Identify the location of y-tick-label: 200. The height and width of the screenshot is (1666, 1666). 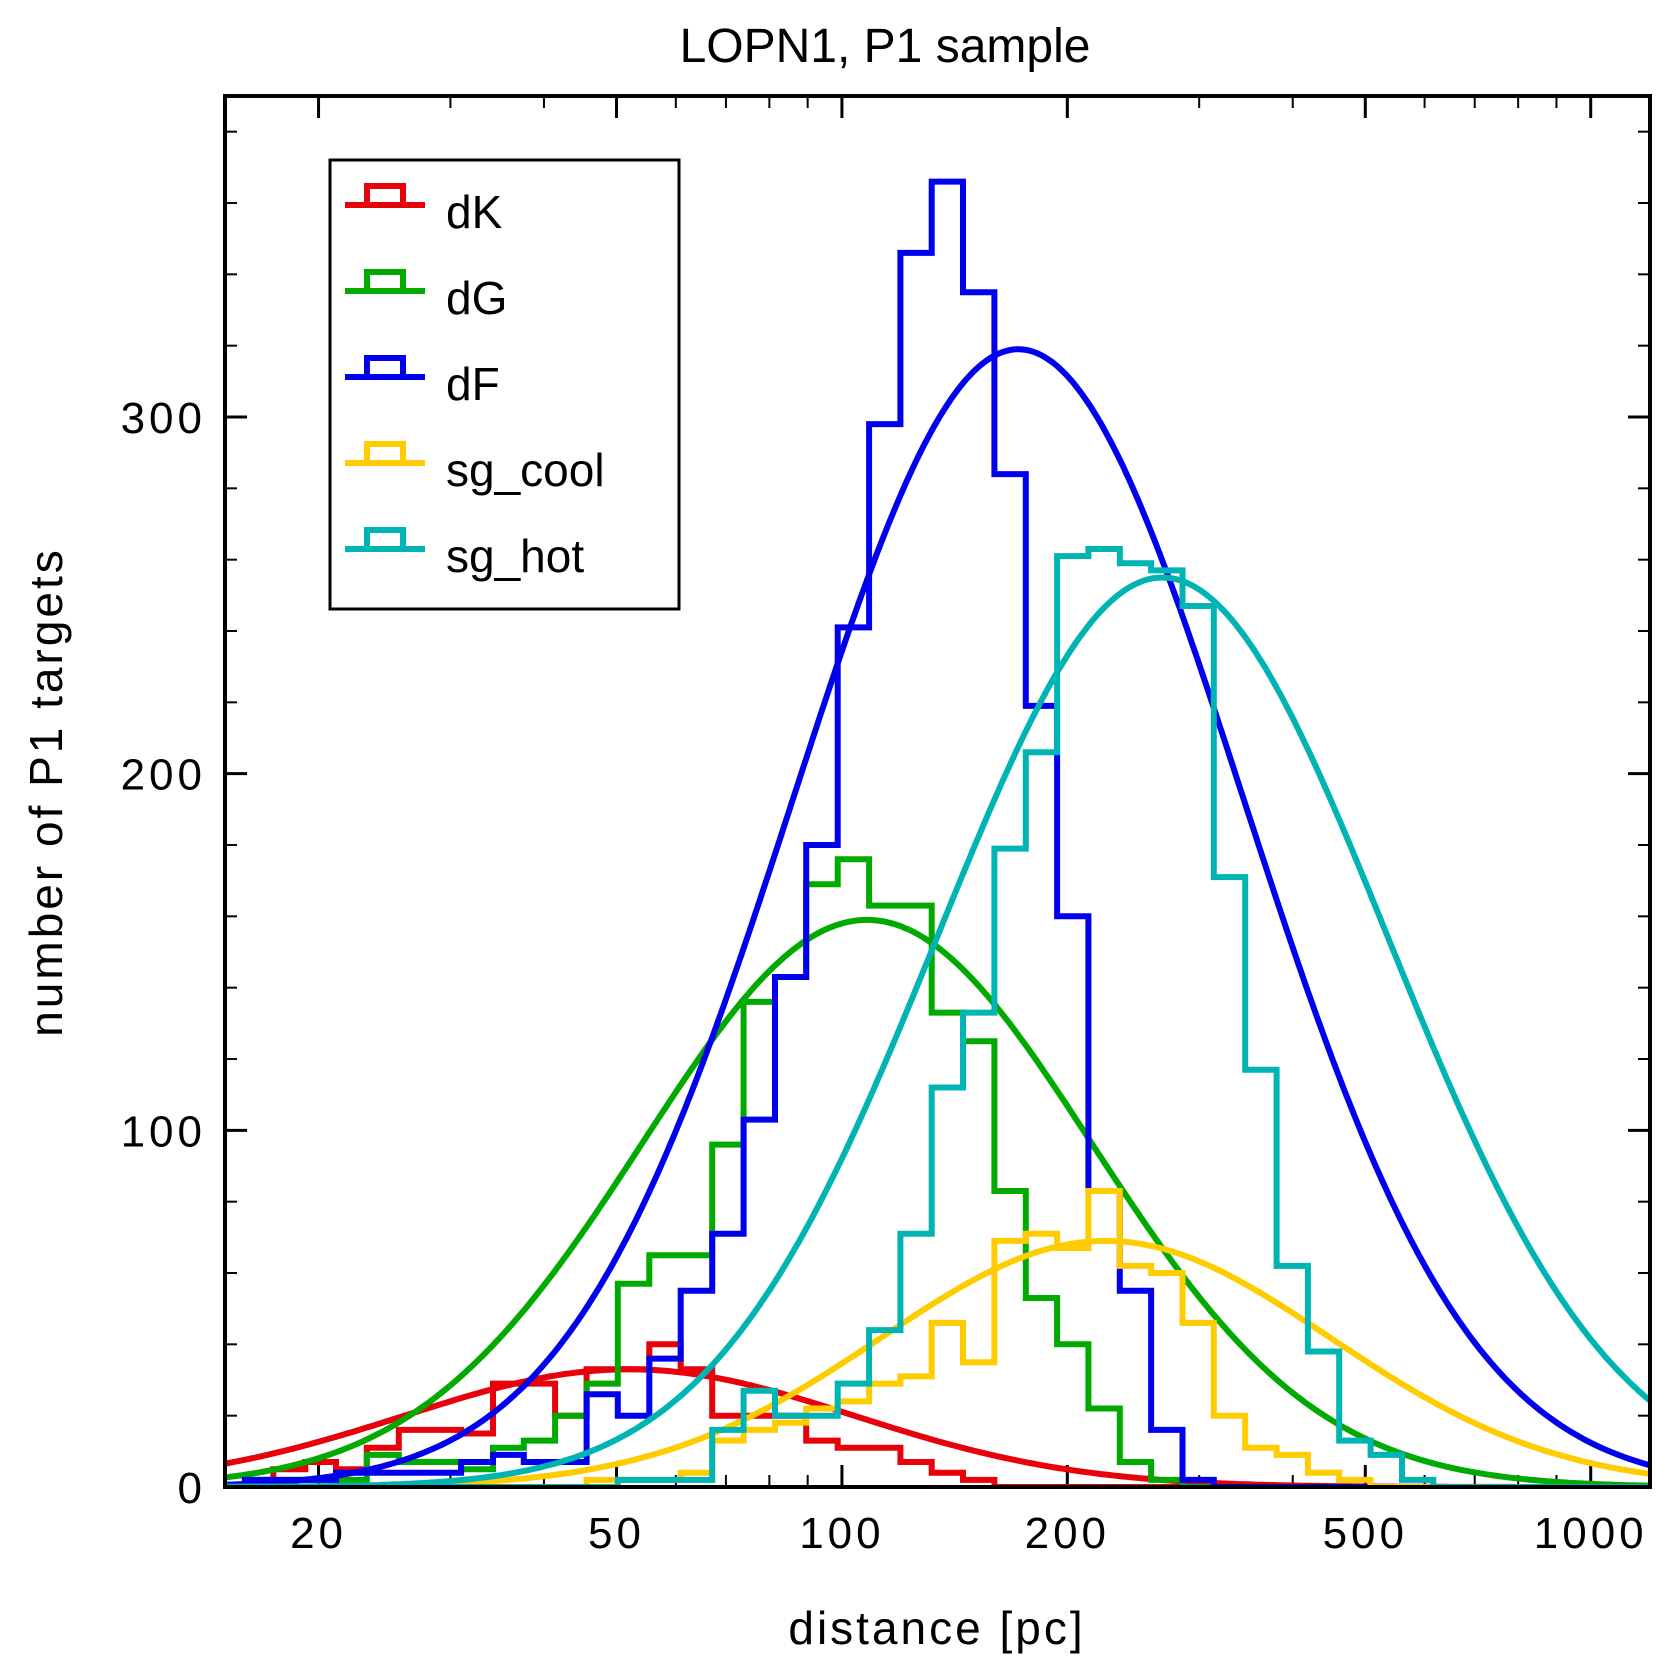
(163, 775).